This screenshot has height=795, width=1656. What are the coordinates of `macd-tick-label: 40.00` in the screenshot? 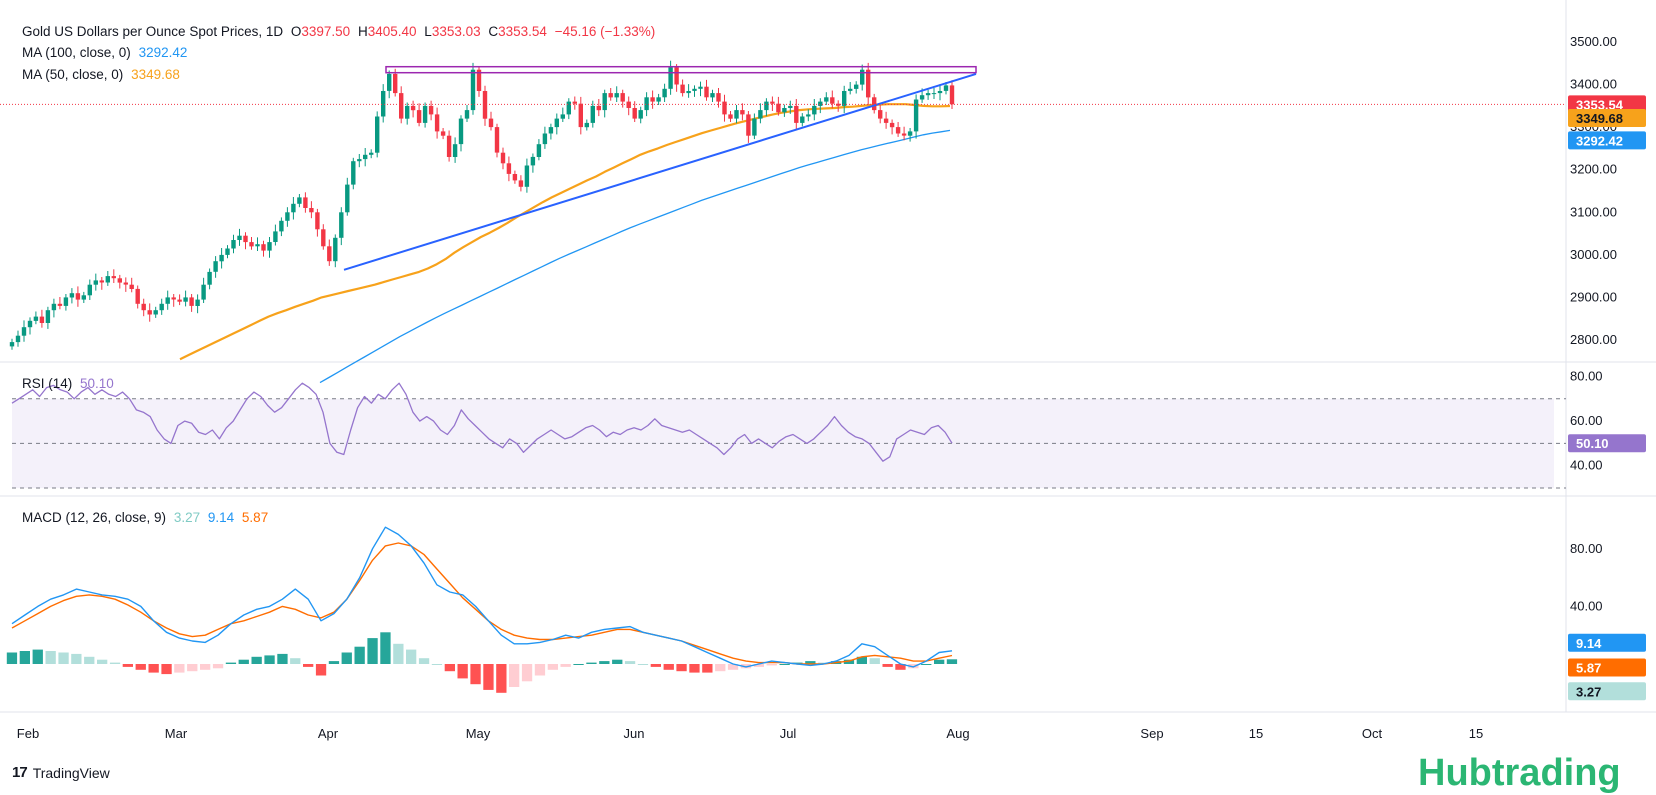 It's located at (1586, 605).